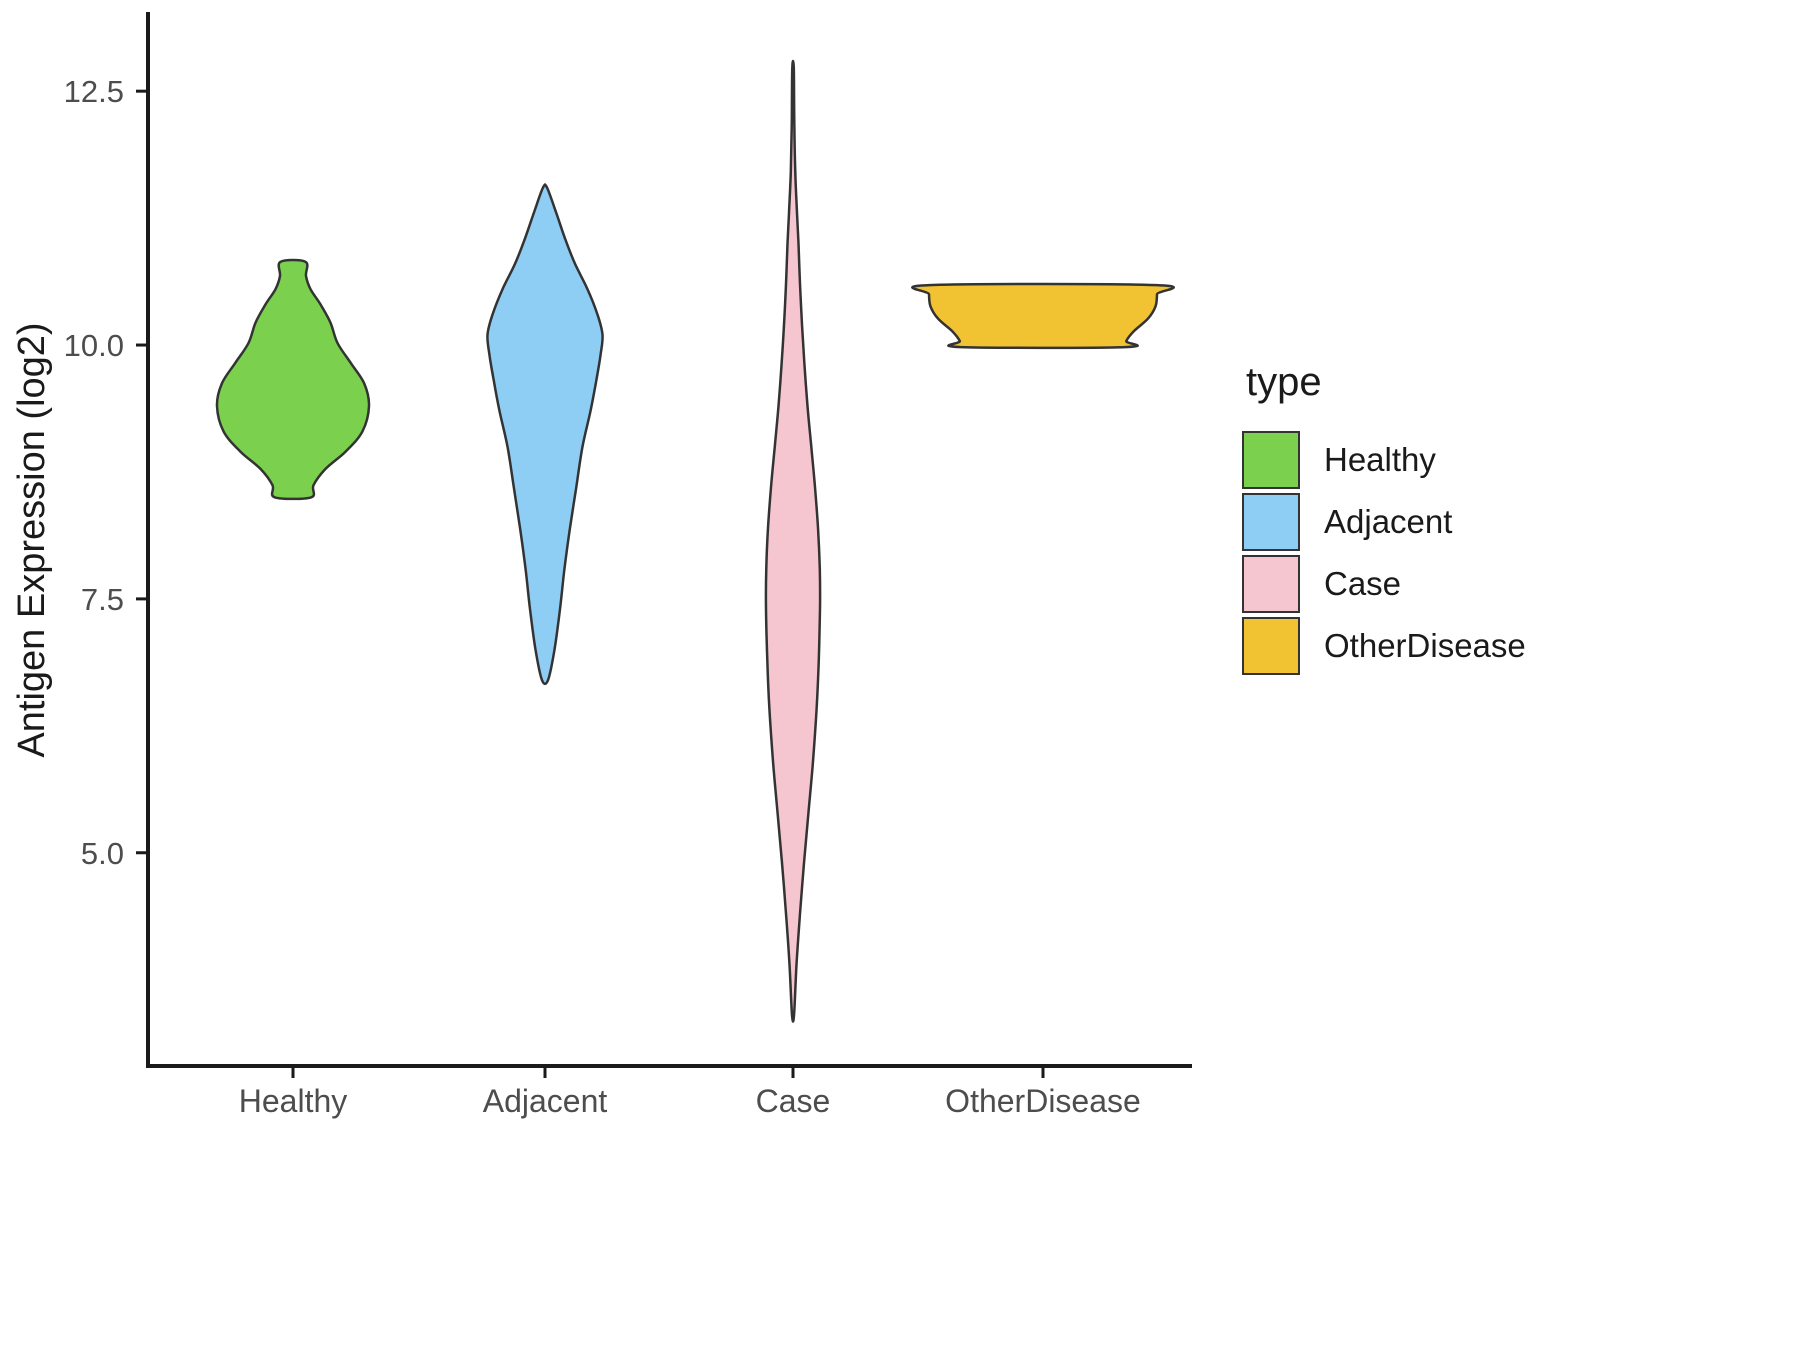  Describe the element at coordinates (102, 853) in the screenshot. I see `y-tick-label: 5.0` at that location.